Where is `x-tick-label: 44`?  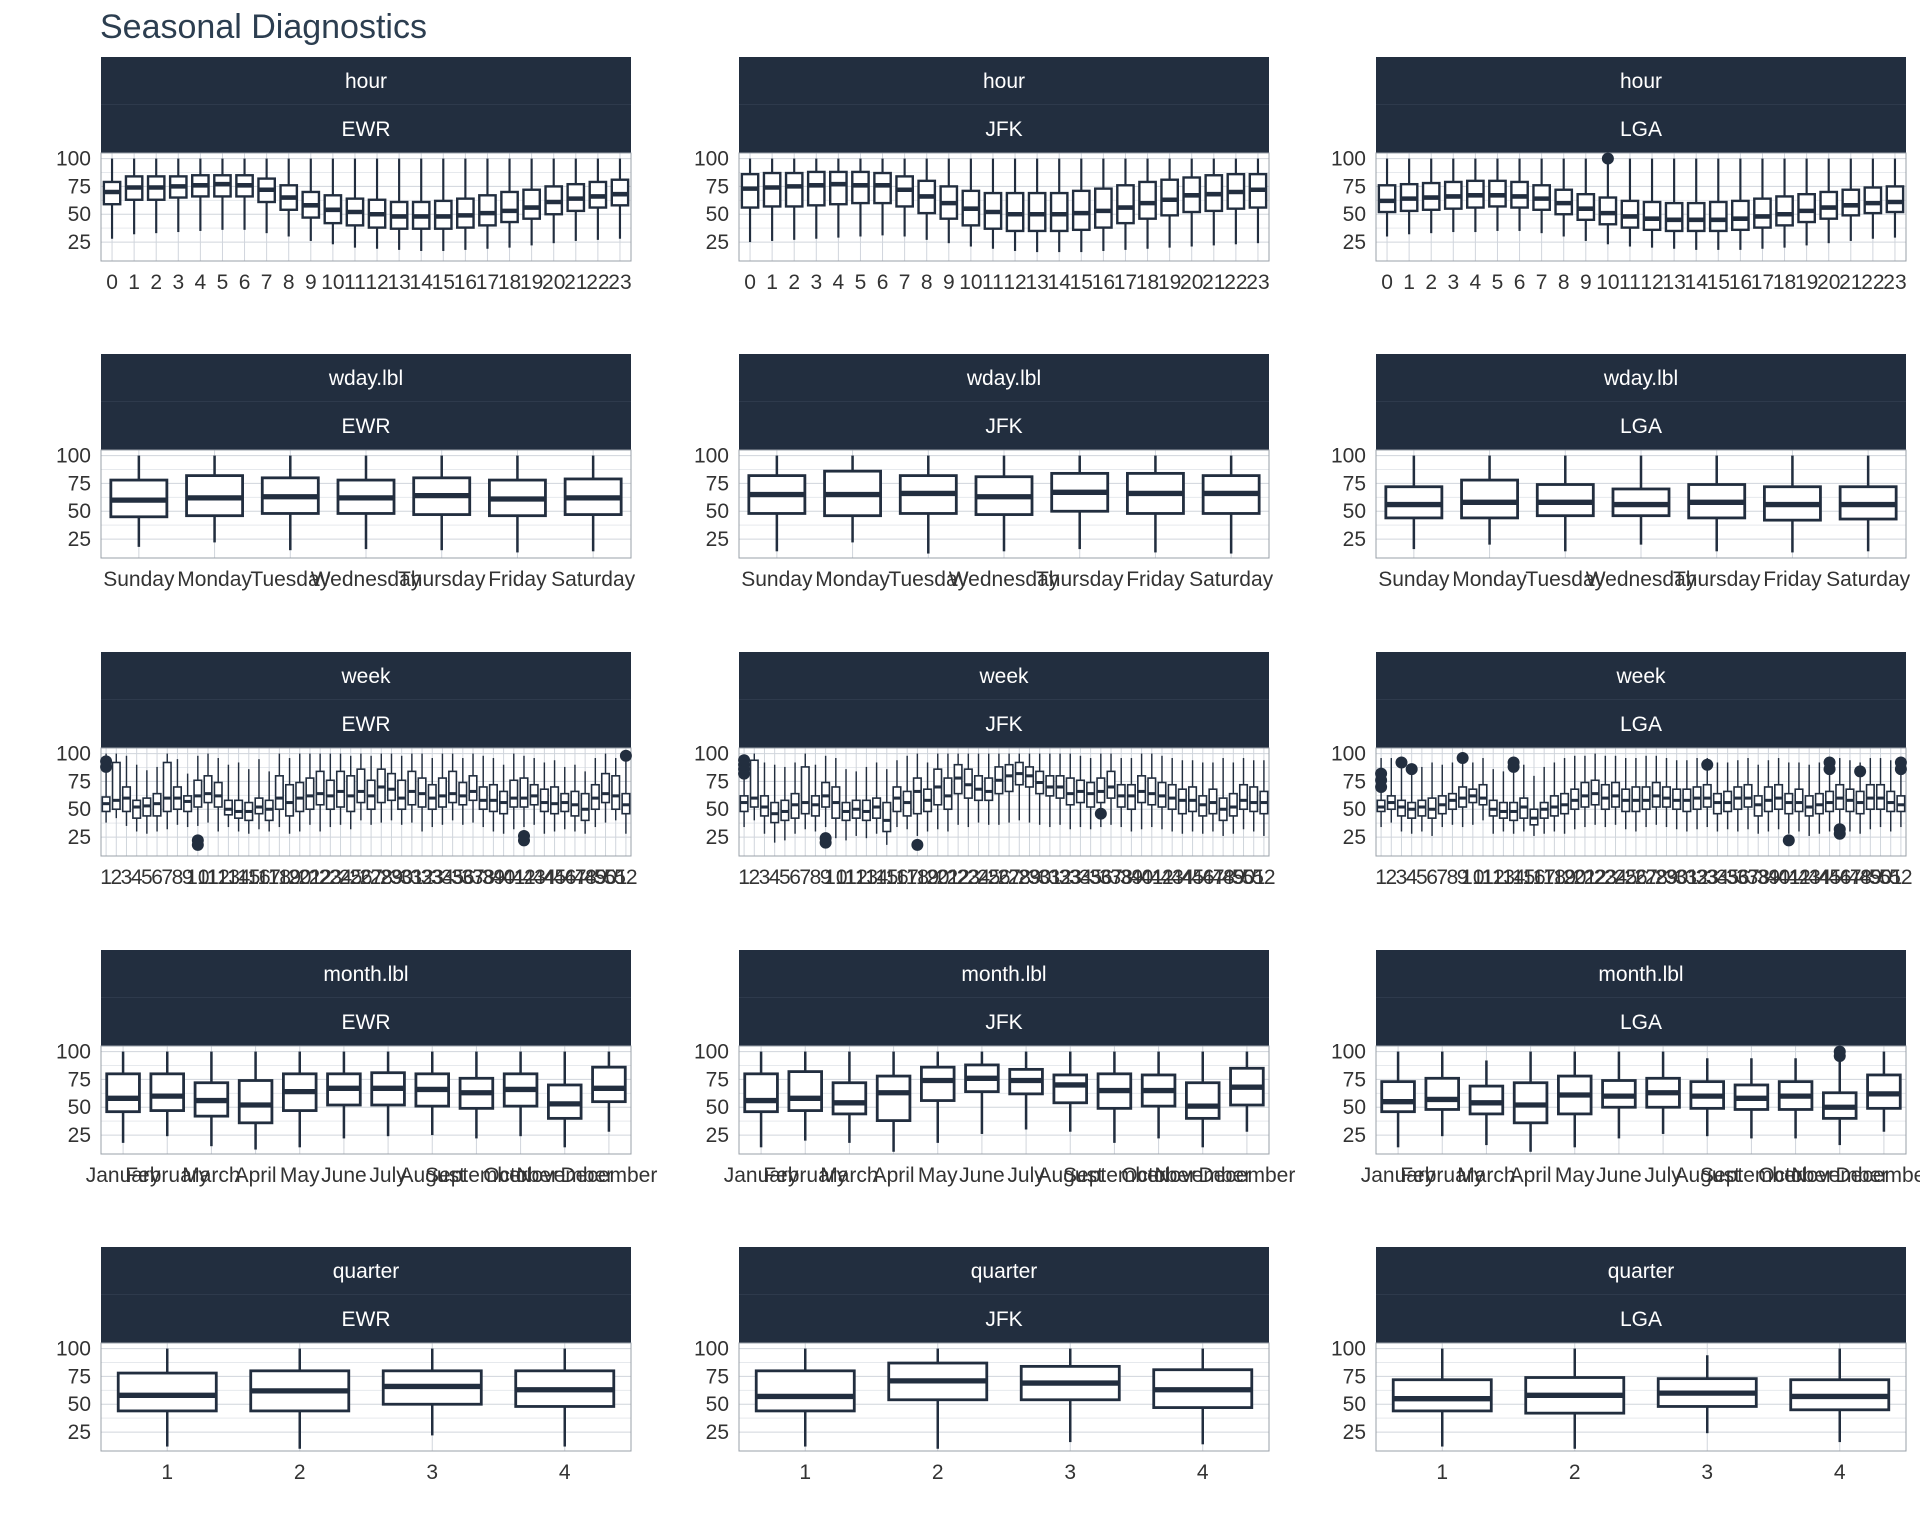 x-tick-label: 44 is located at coordinates (1820, 877).